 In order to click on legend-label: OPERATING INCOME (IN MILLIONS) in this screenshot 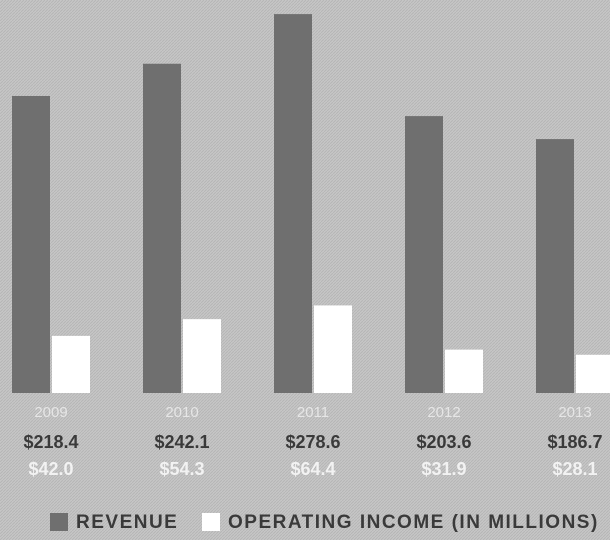, I will do `click(413, 522)`.